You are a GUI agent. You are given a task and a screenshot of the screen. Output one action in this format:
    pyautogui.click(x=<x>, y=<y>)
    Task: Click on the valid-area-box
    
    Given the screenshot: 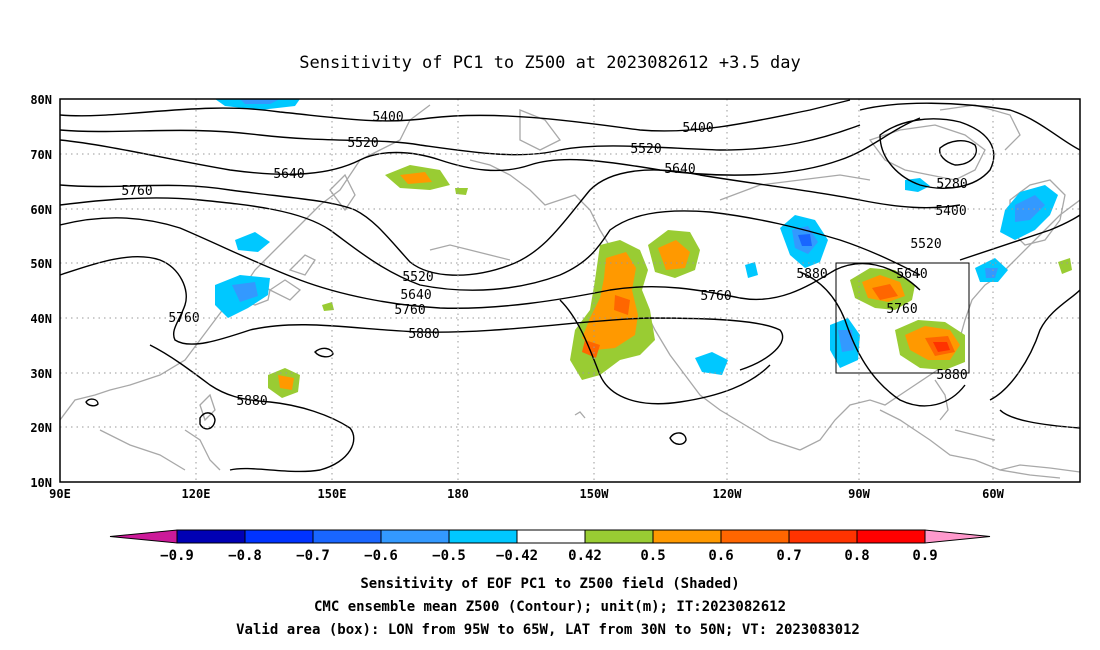 What is the action you would take?
    pyautogui.click(x=902, y=318)
    